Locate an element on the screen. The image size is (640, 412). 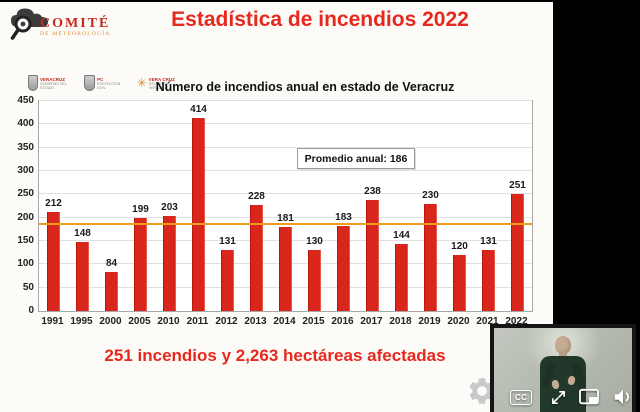
pc-logo-sub: PROTECCIÓN CIVIL is located at coordinates (108, 85).